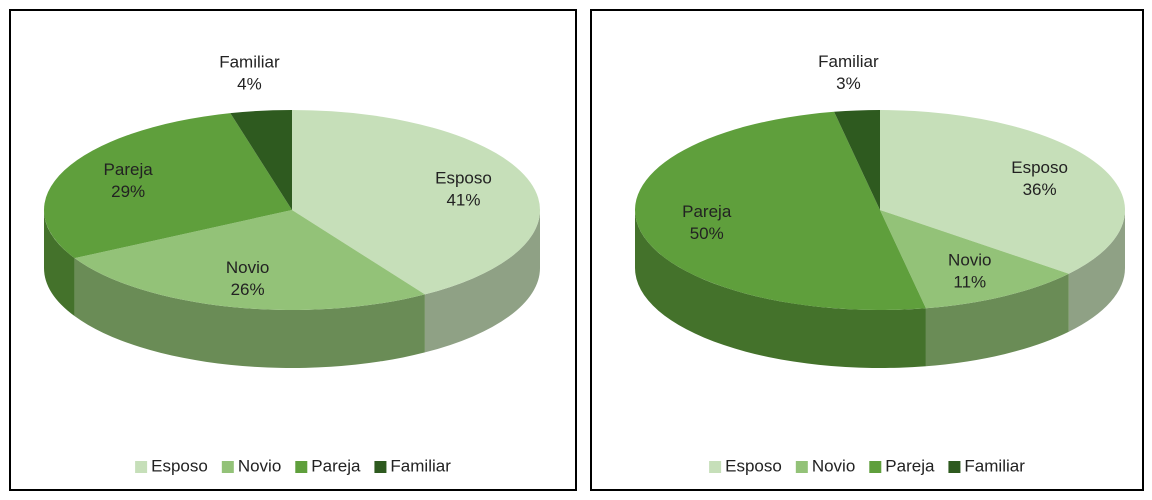 The width and height of the screenshot is (1152, 500). Describe the element at coordinates (969, 281) in the screenshot. I see `data-label: 11%` at that location.